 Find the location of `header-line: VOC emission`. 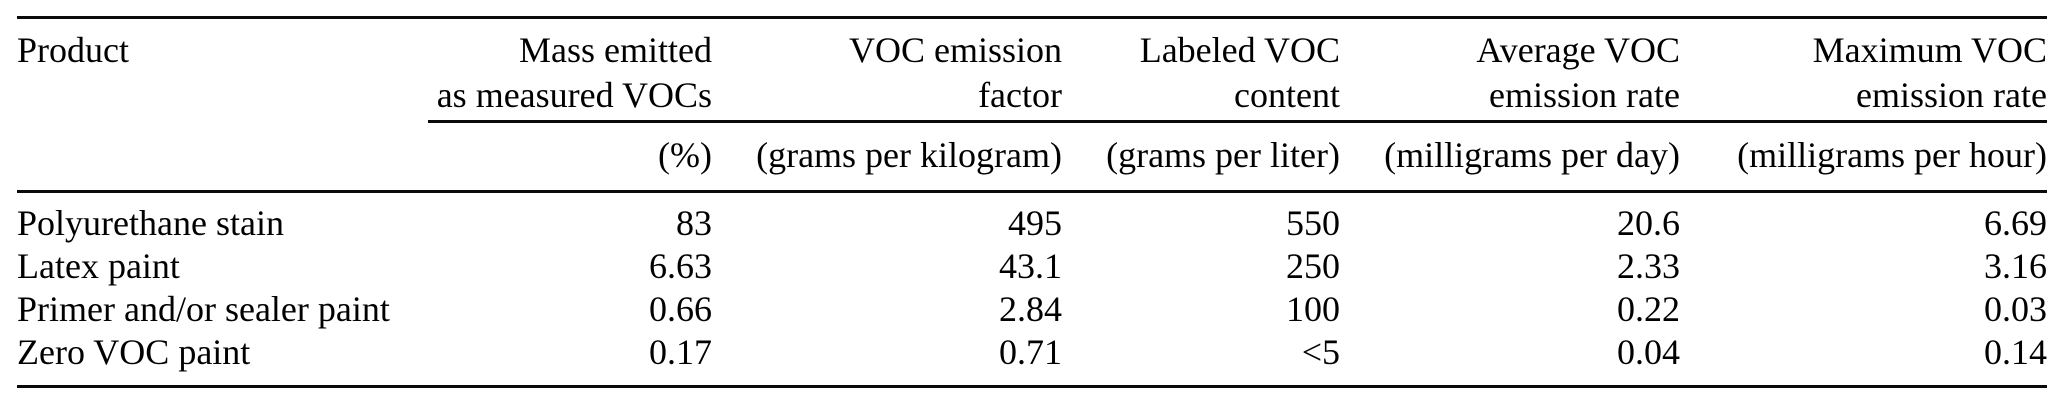

header-line: VOC emission is located at coordinates (955, 50).